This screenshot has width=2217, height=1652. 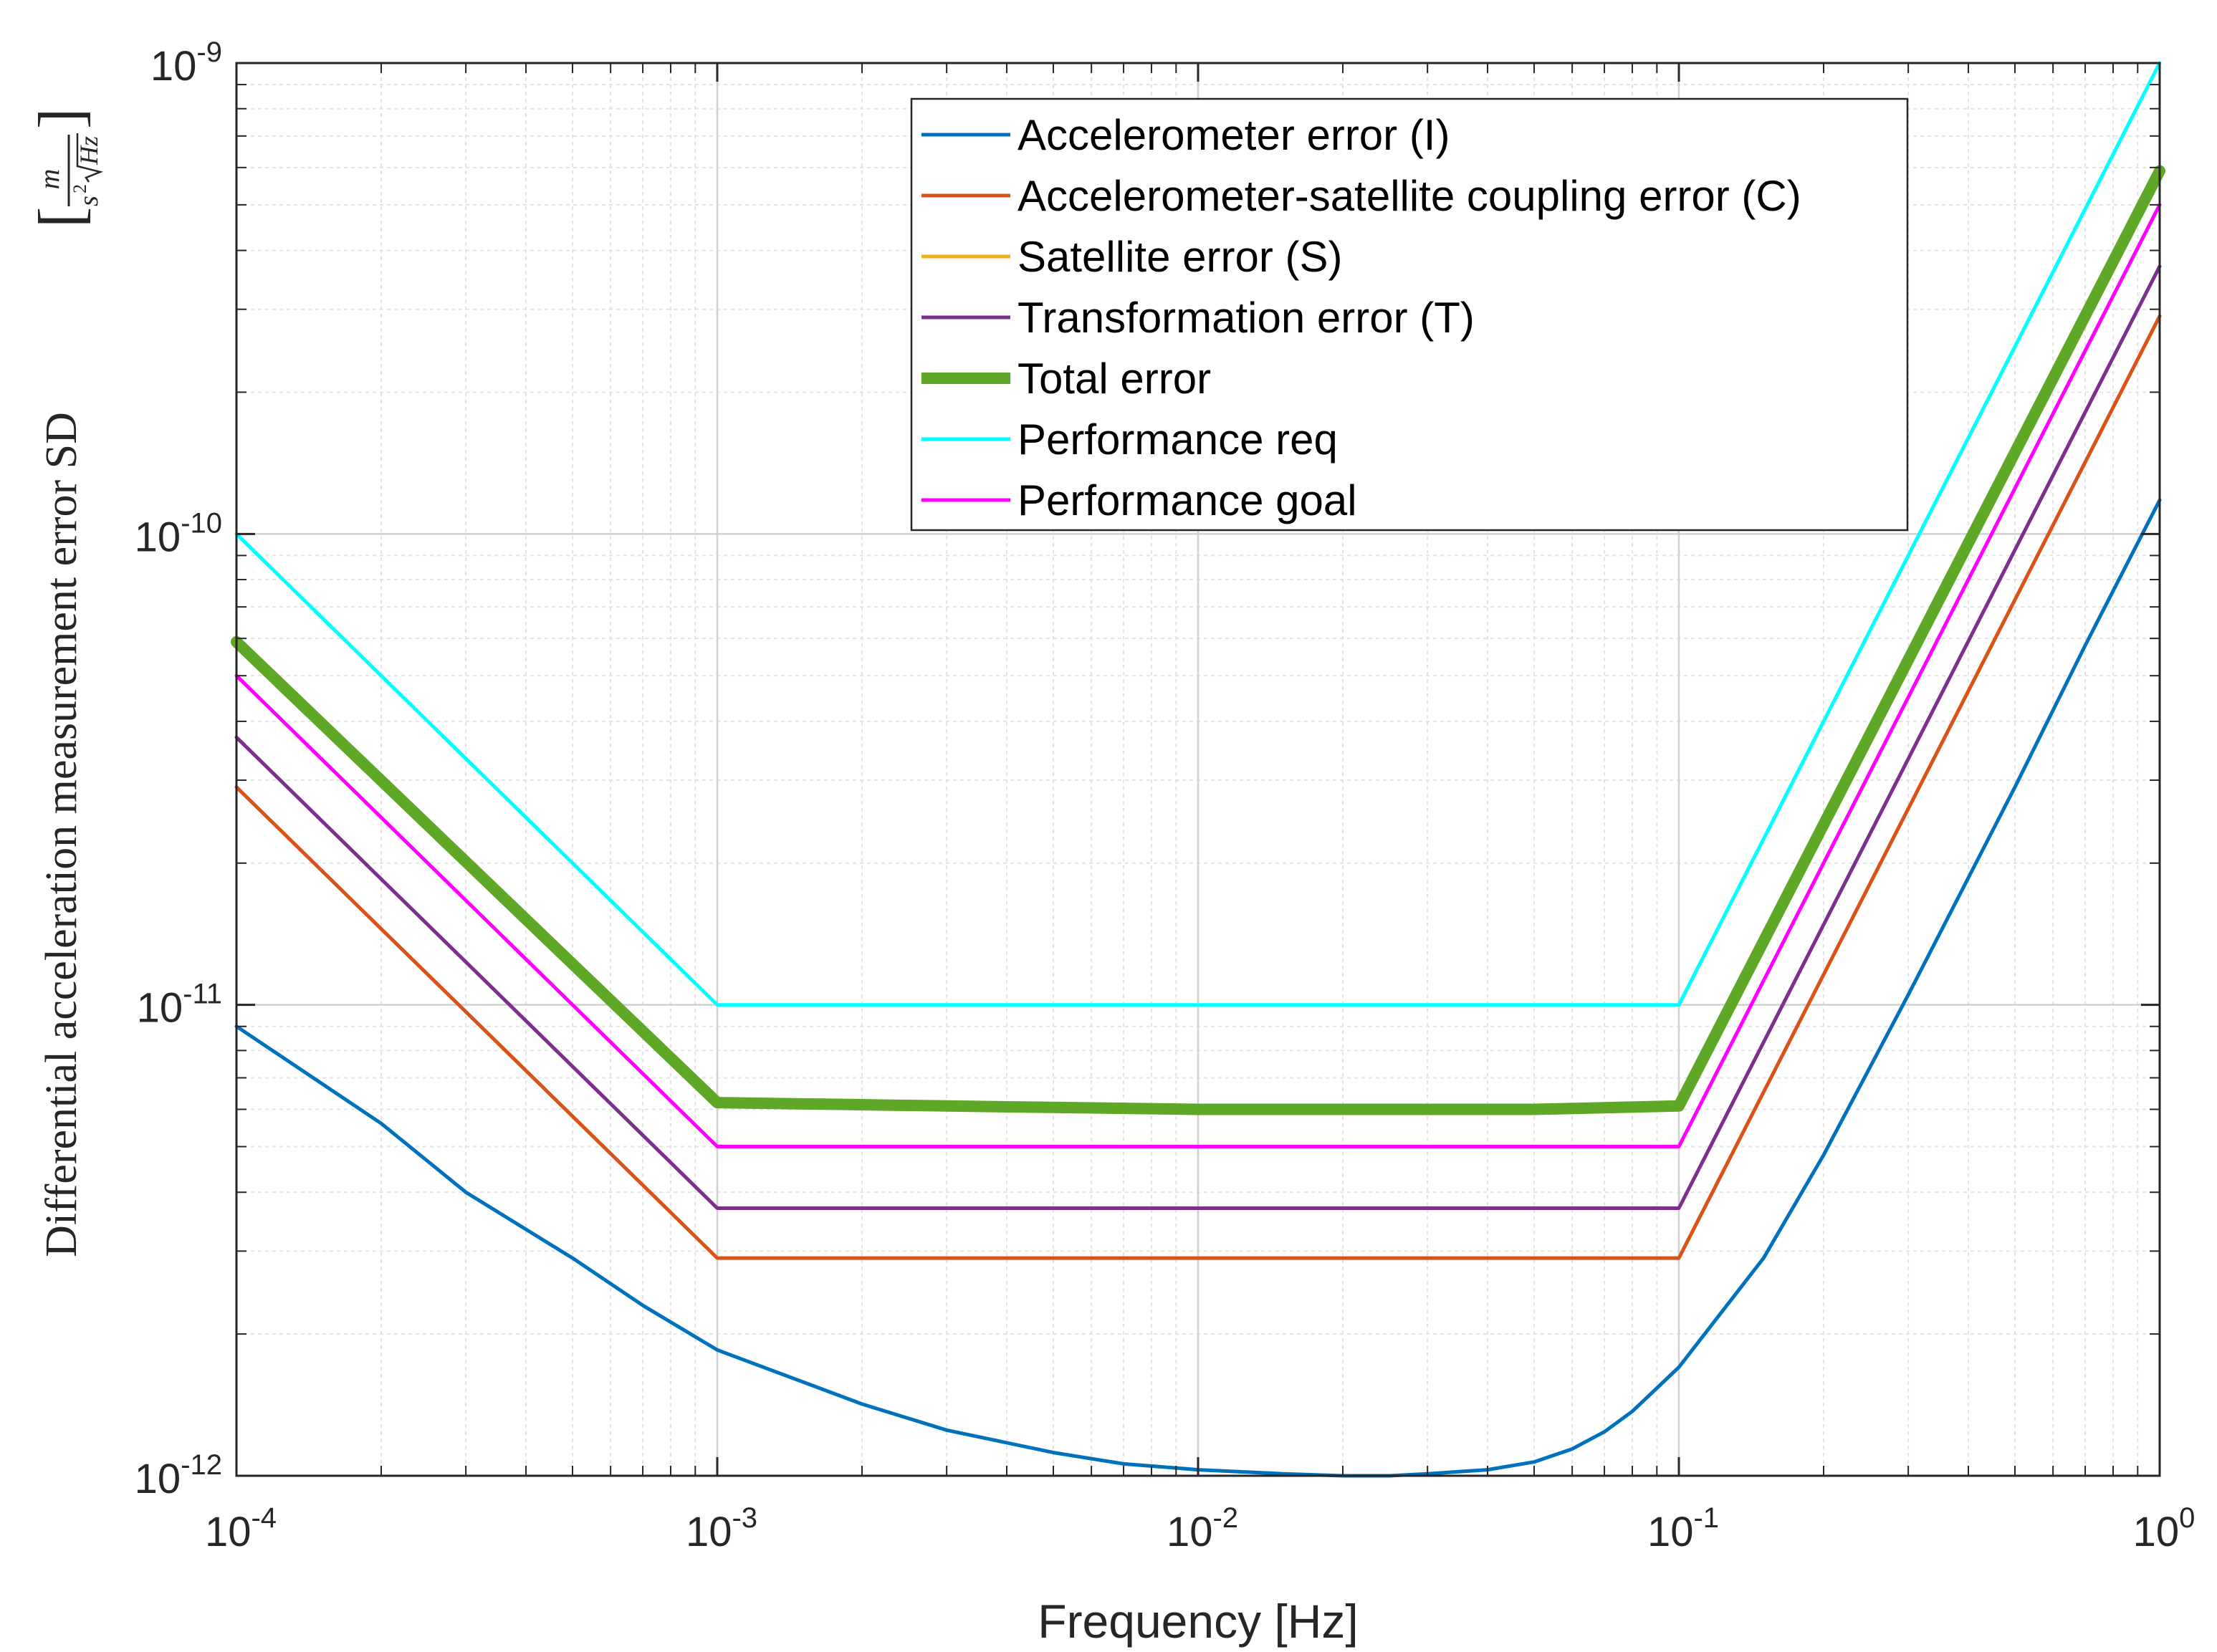 I want to click on x-tick-label-exponent: -1, so click(x=1706, y=1518).